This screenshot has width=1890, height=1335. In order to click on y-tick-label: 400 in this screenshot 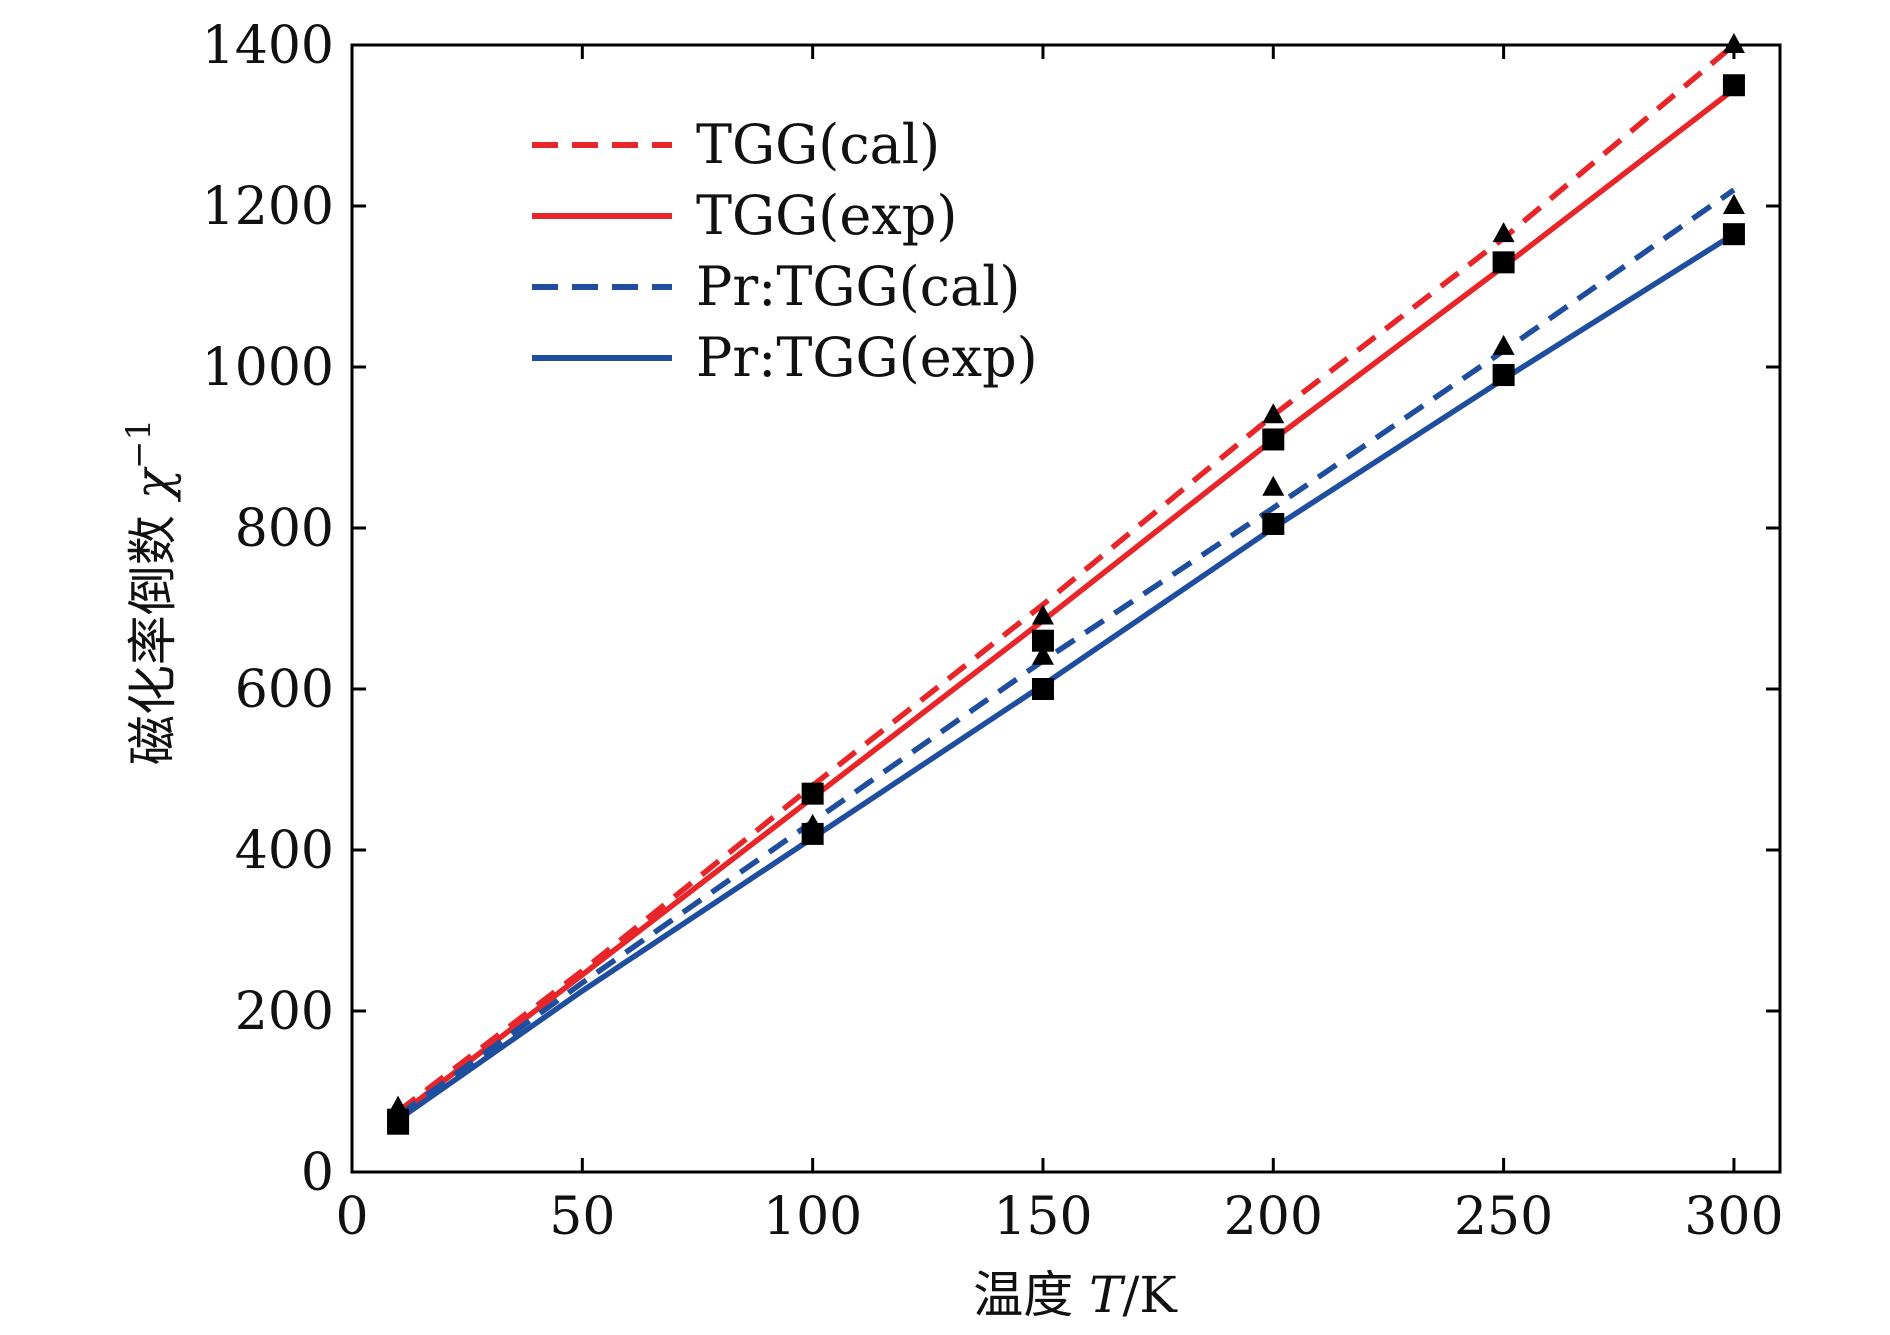, I will do `click(284, 851)`.